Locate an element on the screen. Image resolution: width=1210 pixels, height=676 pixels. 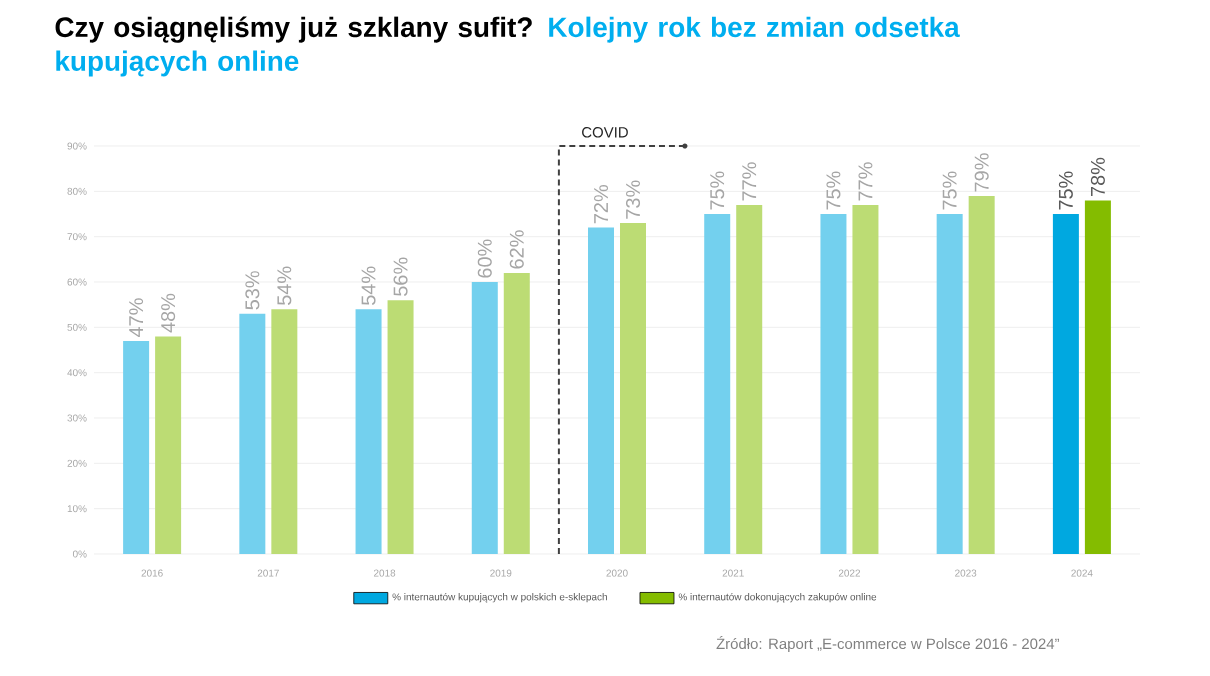
data-label: 78% is located at coordinates (1097, 176).